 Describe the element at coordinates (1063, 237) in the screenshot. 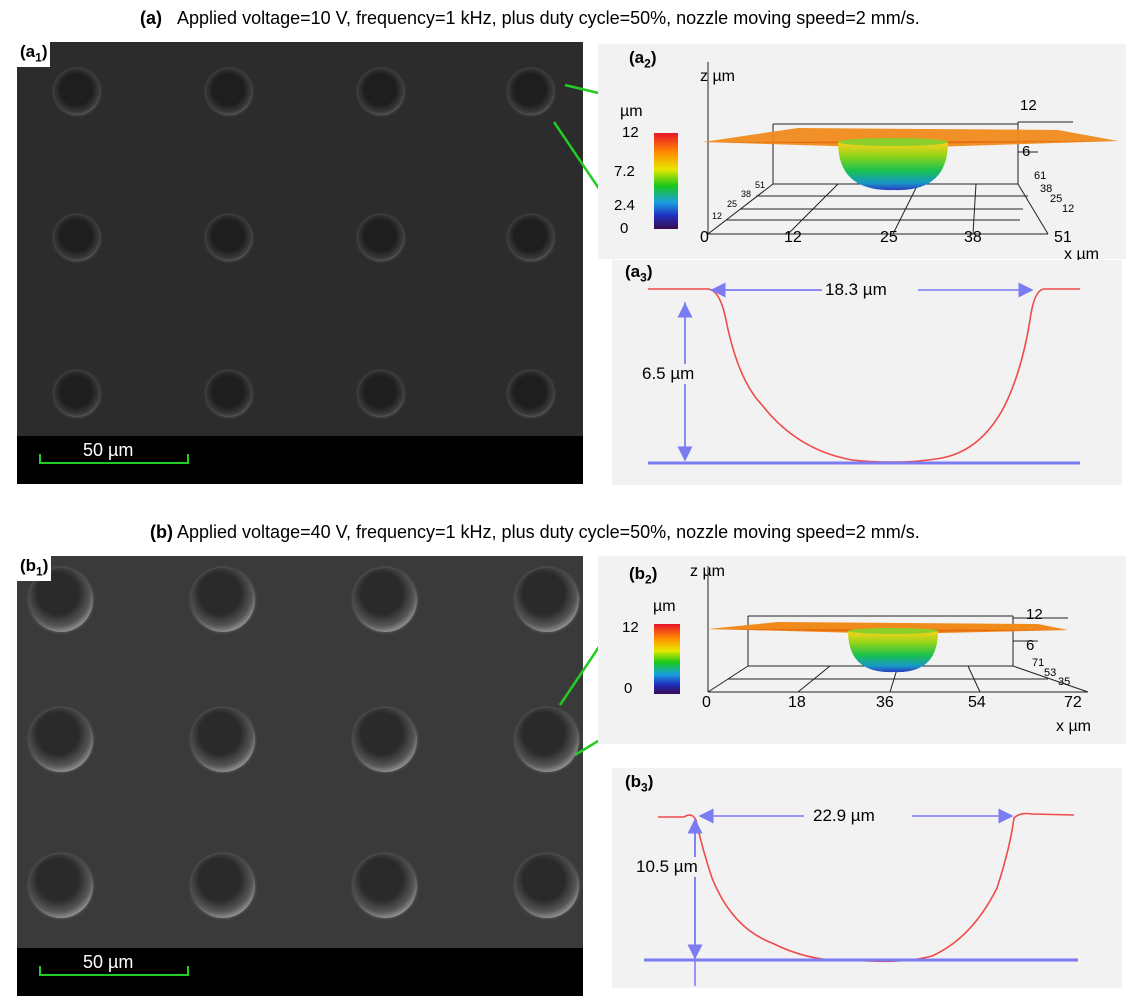

I see `x-tick-a2: 51` at that location.